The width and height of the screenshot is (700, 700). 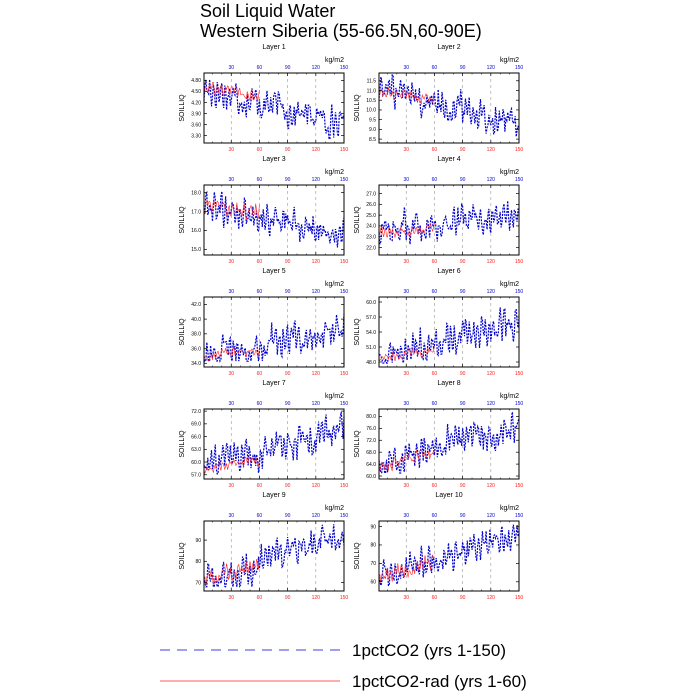 What do you see at coordinates (372, 91) in the screenshot?
I see `y-tick-label: 11.0` at bounding box center [372, 91].